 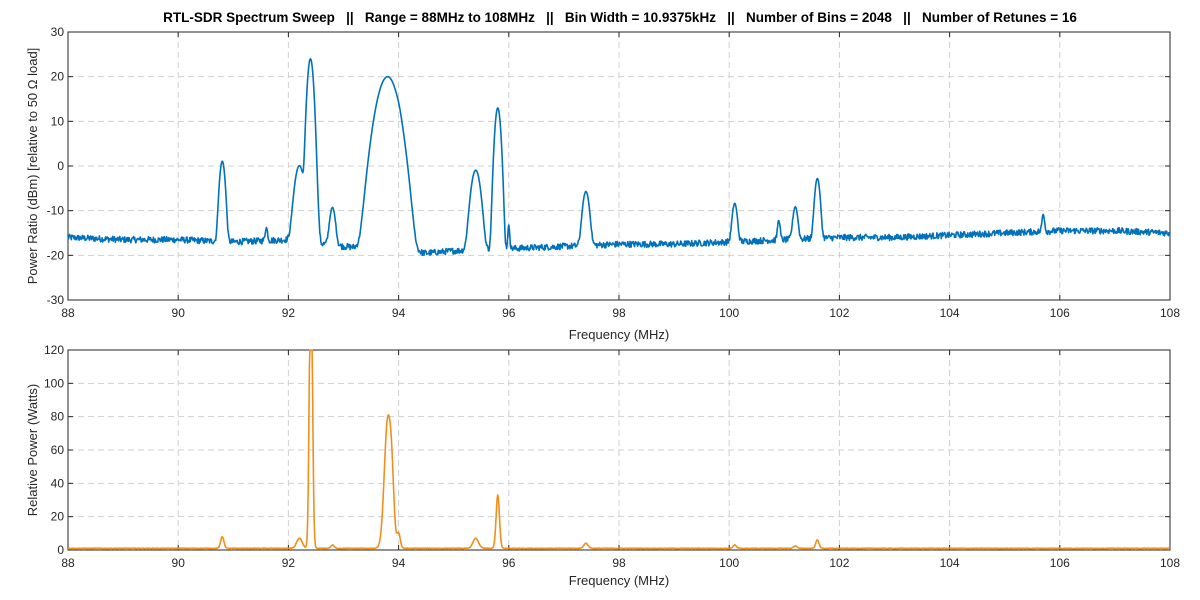 I want to click on y-tick-label: -20, so click(x=56, y=255).